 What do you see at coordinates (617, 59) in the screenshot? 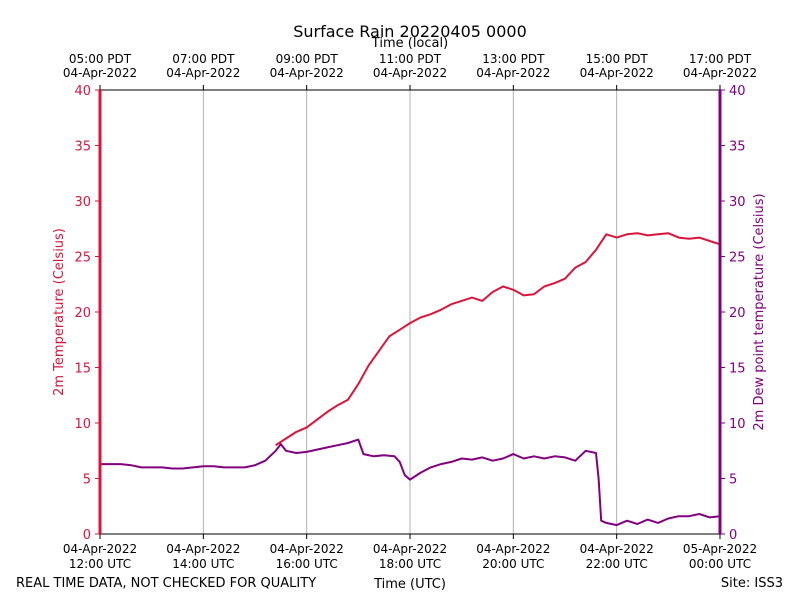
I see `top-tick-time-5: 15:00 PDT` at bounding box center [617, 59].